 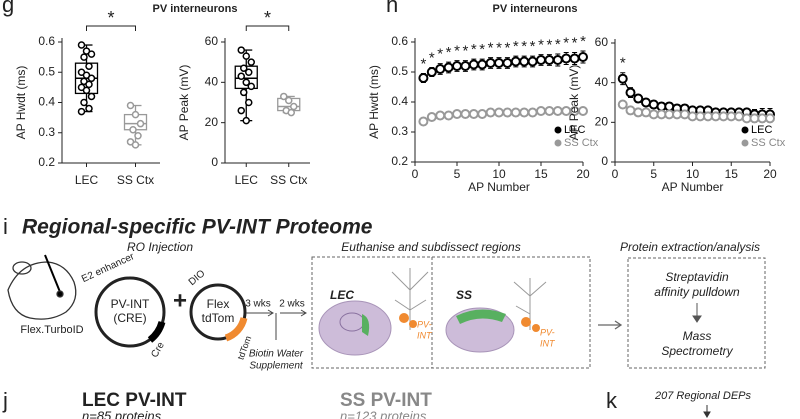 I want to click on analysis-box, so click(x=696, y=313).